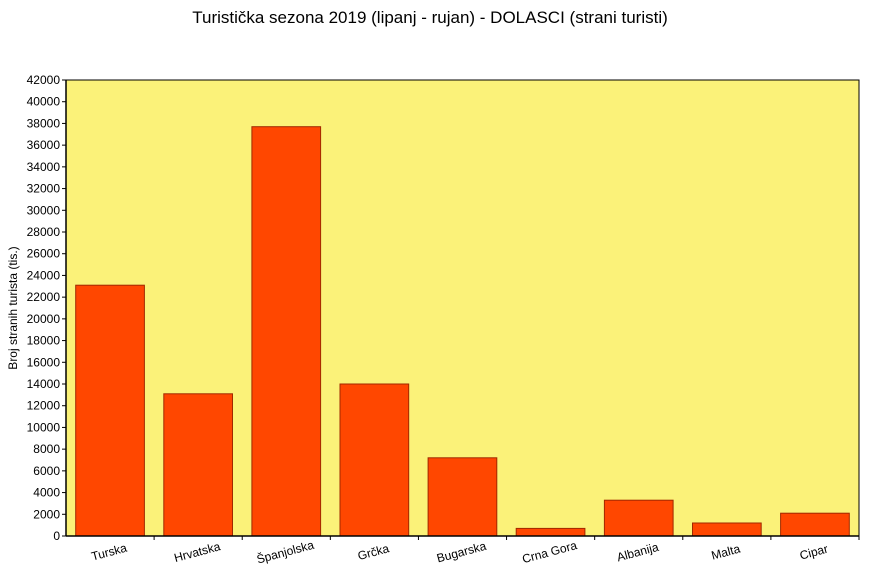 This screenshot has width=871, height=583. Describe the element at coordinates (44, 297) in the screenshot. I see `y-tick-label: 22000` at that location.